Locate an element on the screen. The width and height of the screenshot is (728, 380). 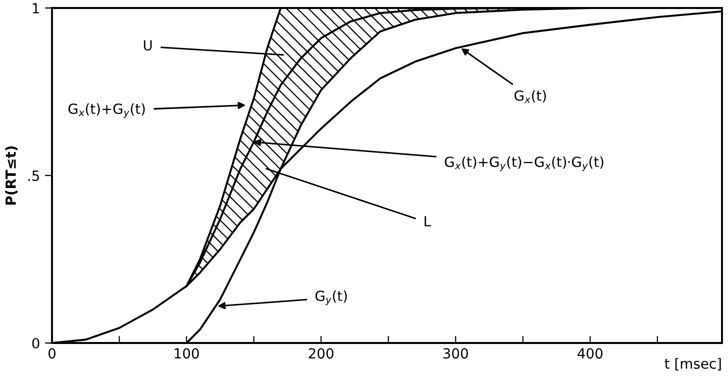
x-tick-label: 400 is located at coordinates (590, 353).